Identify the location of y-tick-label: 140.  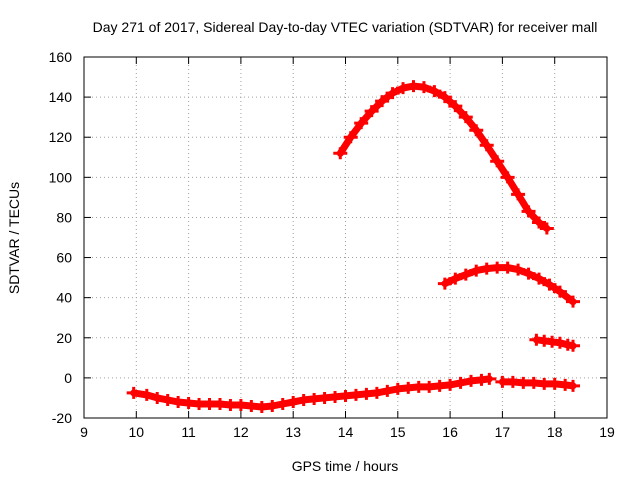
(61, 97).